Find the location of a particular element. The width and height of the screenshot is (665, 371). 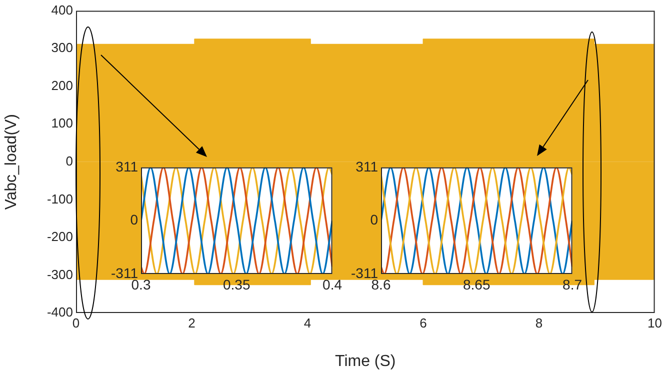

y-tick-label: 300 is located at coordinates (62, 48).